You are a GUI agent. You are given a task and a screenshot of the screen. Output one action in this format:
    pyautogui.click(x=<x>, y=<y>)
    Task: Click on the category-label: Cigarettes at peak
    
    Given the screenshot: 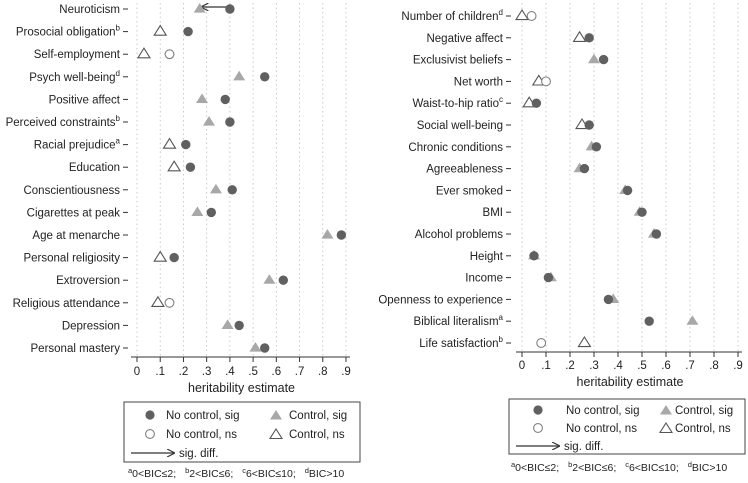 What is the action you would take?
    pyautogui.click(x=74, y=213)
    